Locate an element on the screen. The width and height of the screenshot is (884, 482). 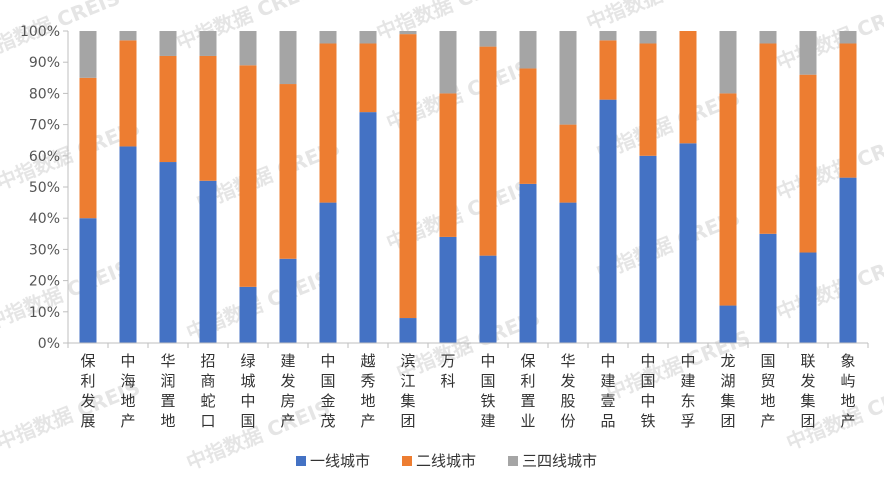
x-category-label: 滨江集团 is located at coordinates (407, 391).